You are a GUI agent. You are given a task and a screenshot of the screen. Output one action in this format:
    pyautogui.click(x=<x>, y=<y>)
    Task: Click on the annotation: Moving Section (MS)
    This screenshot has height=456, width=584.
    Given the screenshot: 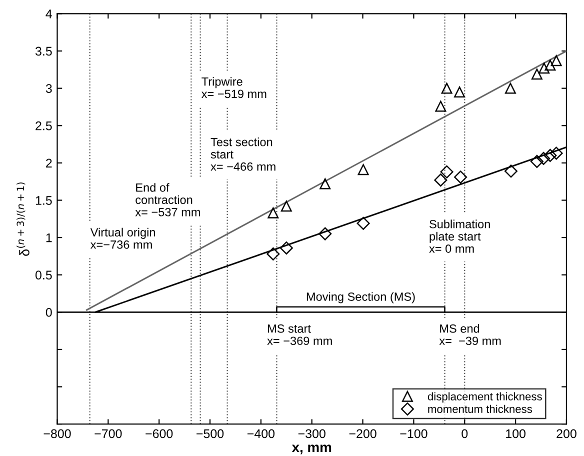 What is the action you would take?
    pyautogui.click(x=360, y=298)
    